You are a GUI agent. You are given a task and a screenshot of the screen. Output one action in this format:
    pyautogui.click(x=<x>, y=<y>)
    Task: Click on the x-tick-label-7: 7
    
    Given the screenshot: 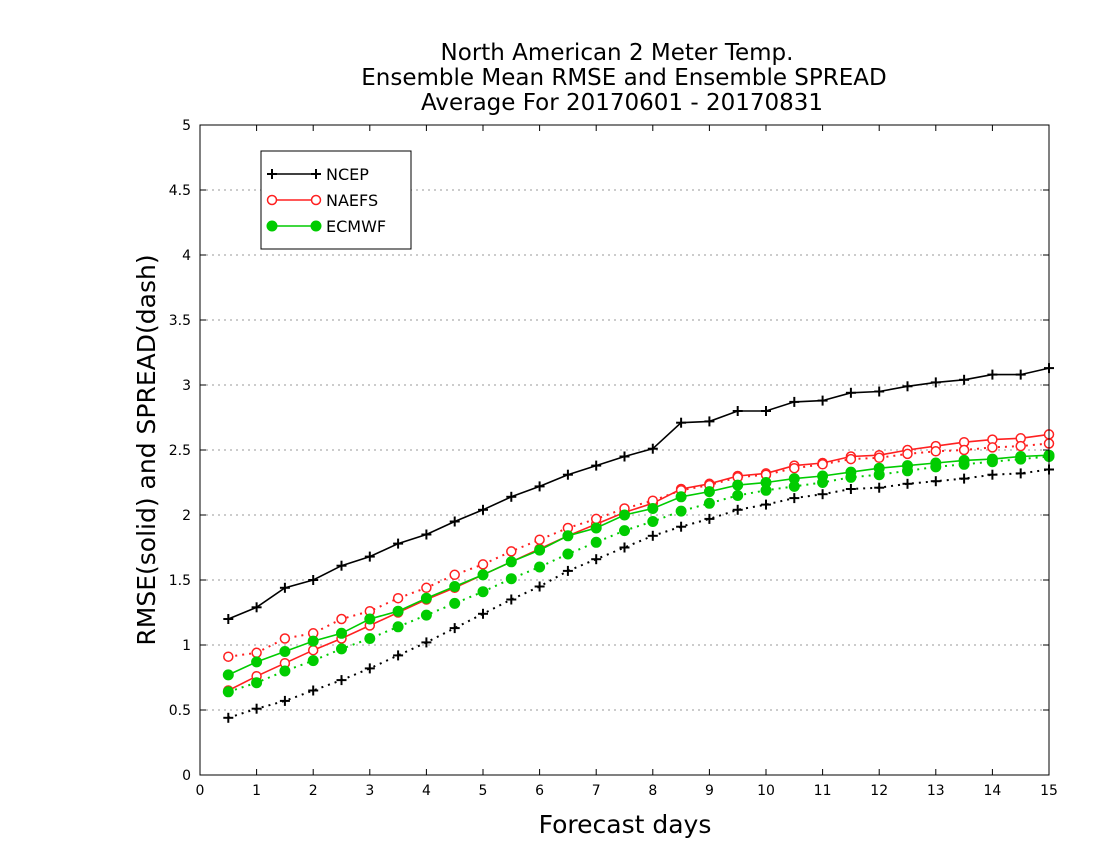 What is the action you would take?
    pyautogui.click(x=596, y=791)
    